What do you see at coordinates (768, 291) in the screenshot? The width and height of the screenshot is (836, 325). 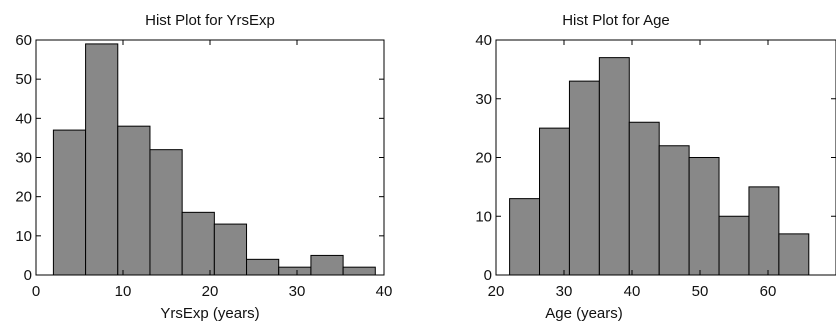 I see `x-tick-label: 60` at bounding box center [768, 291].